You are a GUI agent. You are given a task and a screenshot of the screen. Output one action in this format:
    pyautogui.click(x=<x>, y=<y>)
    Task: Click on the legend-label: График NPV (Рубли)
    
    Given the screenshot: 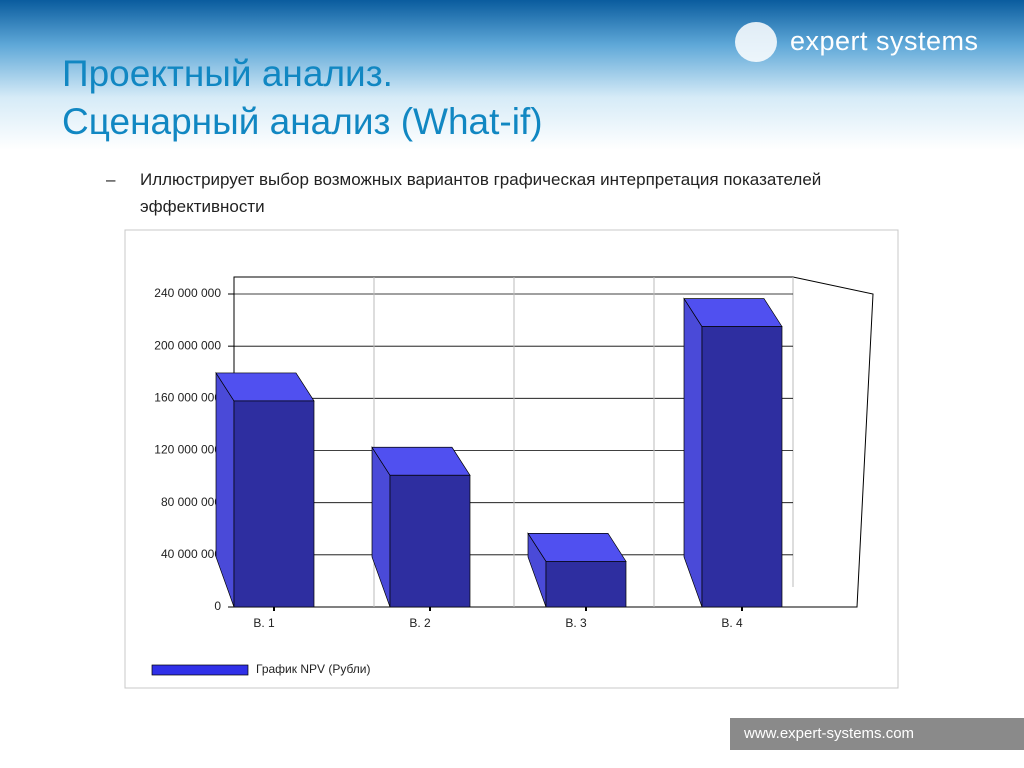 What is the action you would take?
    pyautogui.click(x=313, y=669)
    